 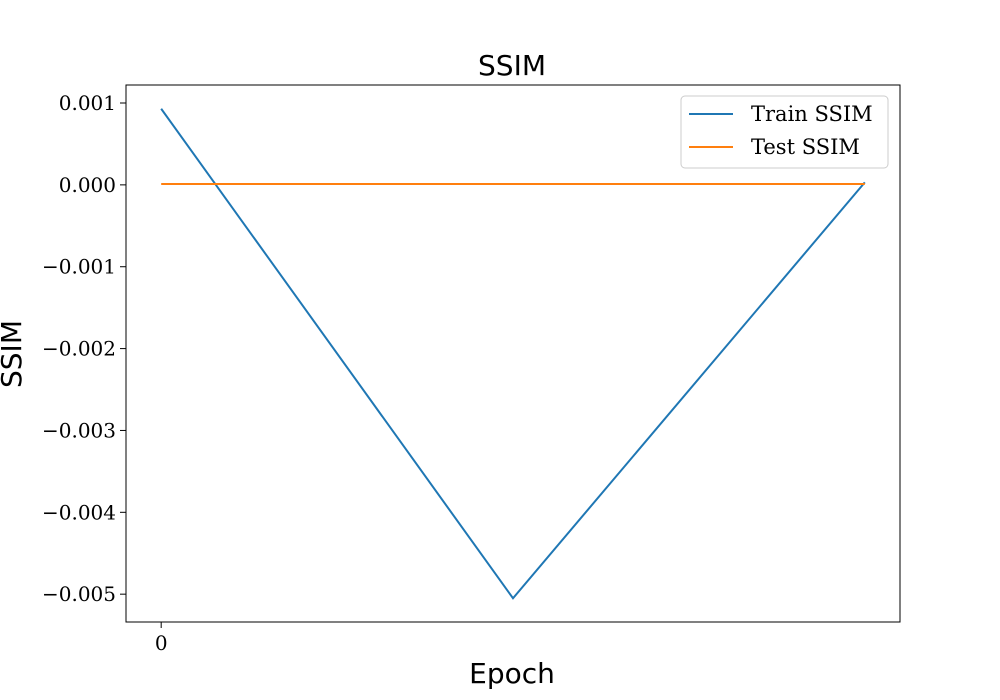 What do you see at coordinates (805, 147) in the screenshot?
I see `legend-label: Test SSIM` at bounding box center [805, 147].